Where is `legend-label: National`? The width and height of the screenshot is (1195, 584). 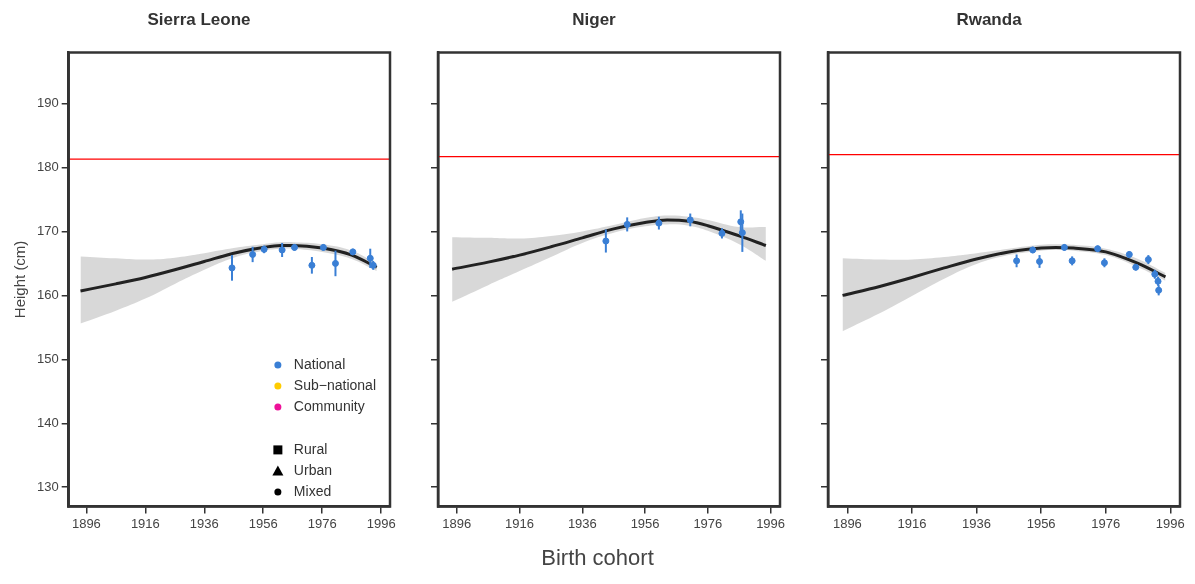
legend-label: National is located at coordinates (319, 363).